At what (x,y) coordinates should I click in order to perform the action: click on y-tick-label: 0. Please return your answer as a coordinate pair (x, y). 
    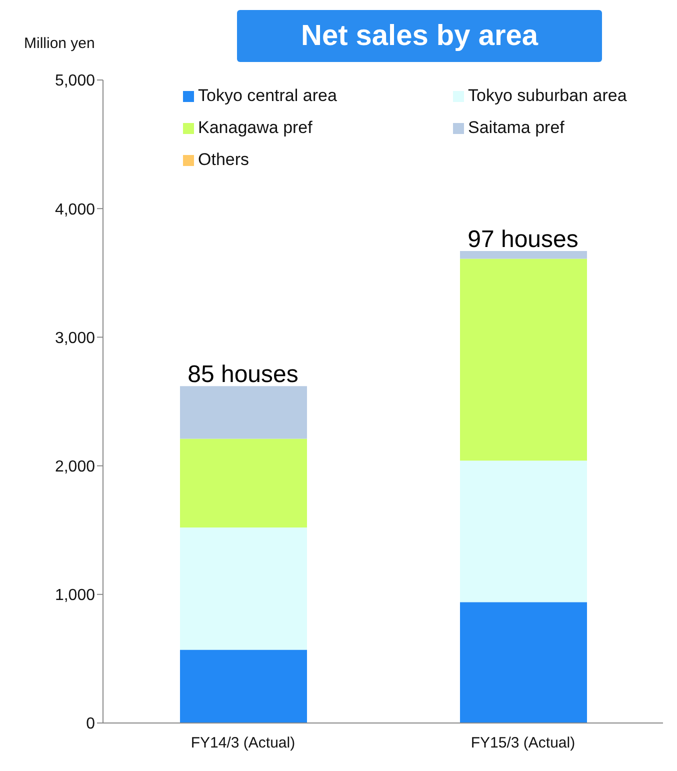
    Looking at the image, I should click on (91, 724).